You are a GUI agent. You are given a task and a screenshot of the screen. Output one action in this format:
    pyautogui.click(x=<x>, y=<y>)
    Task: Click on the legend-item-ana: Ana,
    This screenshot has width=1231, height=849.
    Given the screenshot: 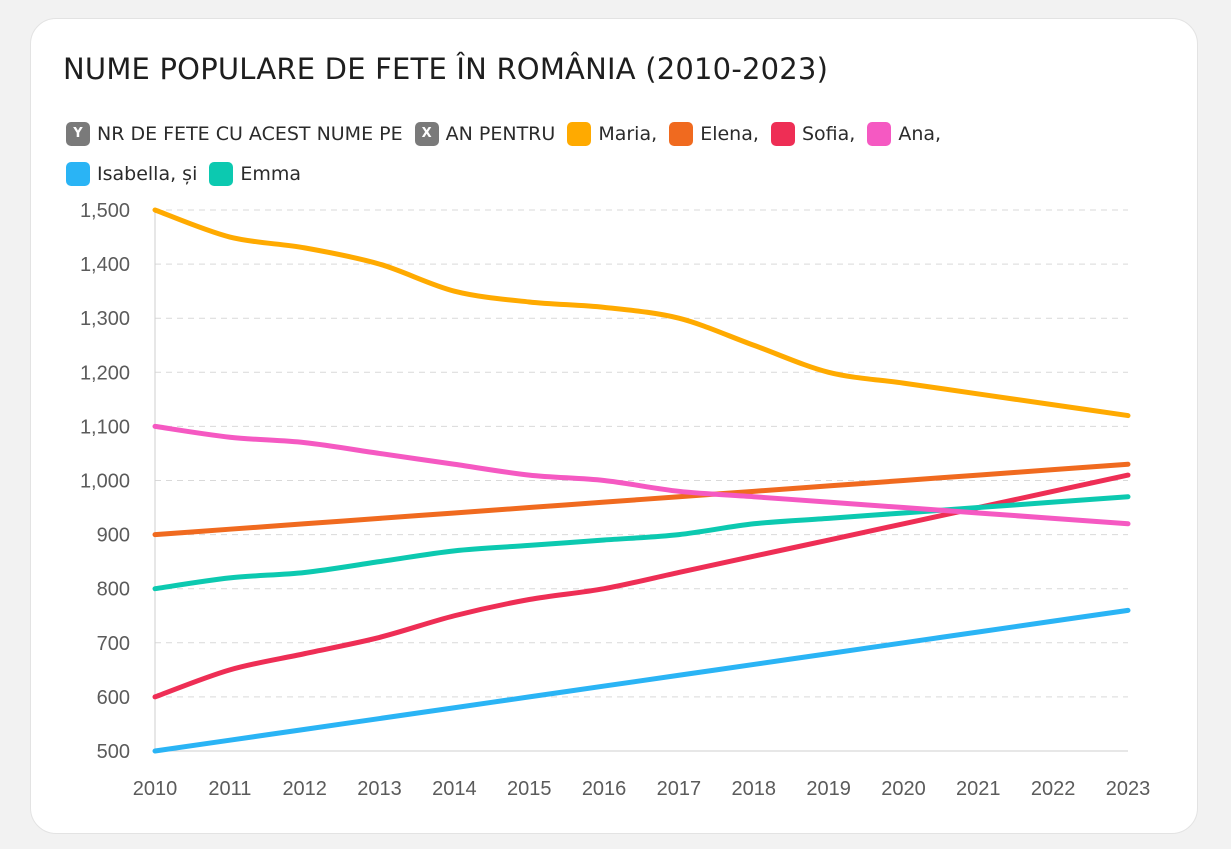 What is the action you would take?
    pyautogui.click(x=904, y=134)
    